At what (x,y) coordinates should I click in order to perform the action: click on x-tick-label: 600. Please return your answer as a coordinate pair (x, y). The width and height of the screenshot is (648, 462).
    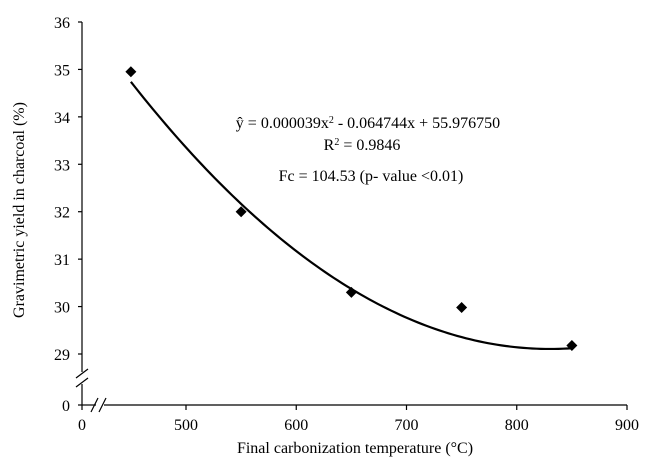
    Looking at the image, I should click on (296, 425).